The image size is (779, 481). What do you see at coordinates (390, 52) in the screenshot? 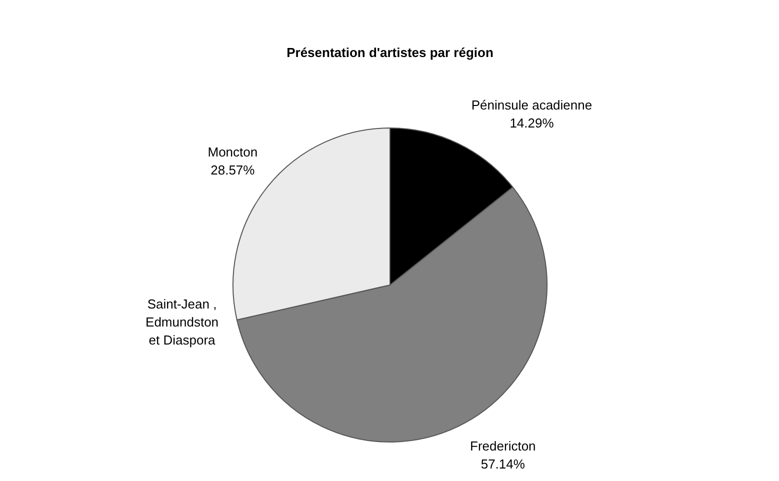
I see `chart-title: Présentation d'artistes par région` at bounding box center [390, 52].